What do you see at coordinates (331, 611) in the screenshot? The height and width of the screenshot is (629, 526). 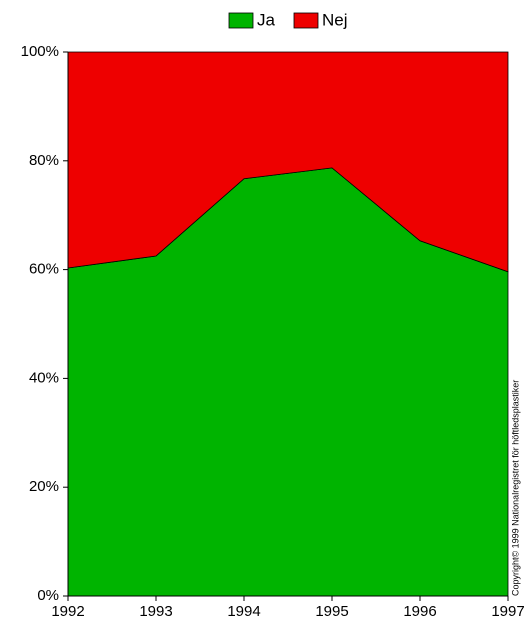 I see `x-tick-label: 1995` at bounding box center [331, 611].